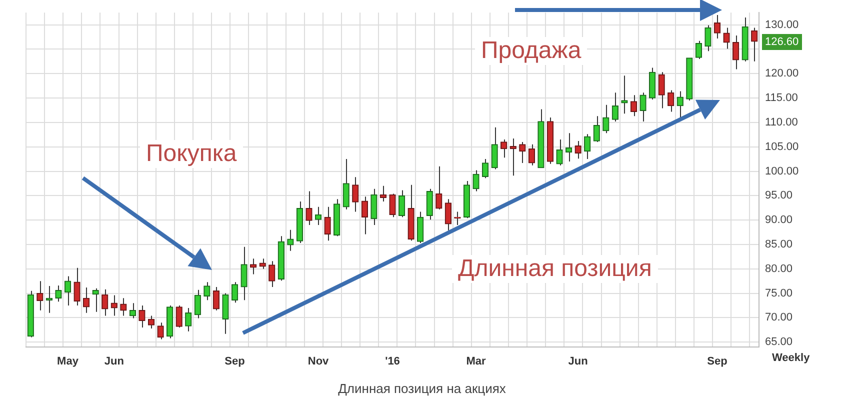  Describe the element at coordinates (422, 388) in the screenshot. I see `text: Длинная позиция на акциях` at that location.